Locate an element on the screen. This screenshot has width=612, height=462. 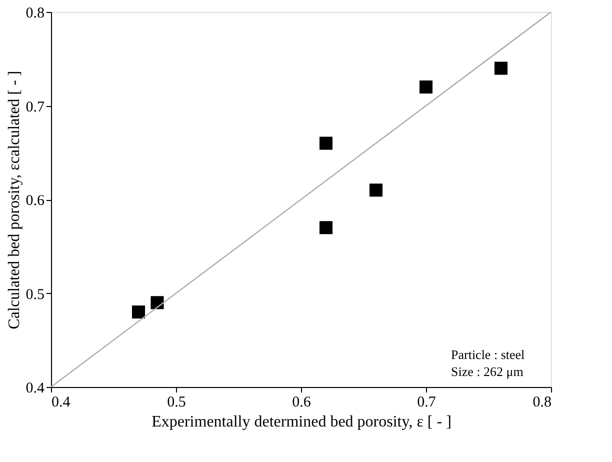
y-tick-label: 0.8 is located at coordinates (35, 14).